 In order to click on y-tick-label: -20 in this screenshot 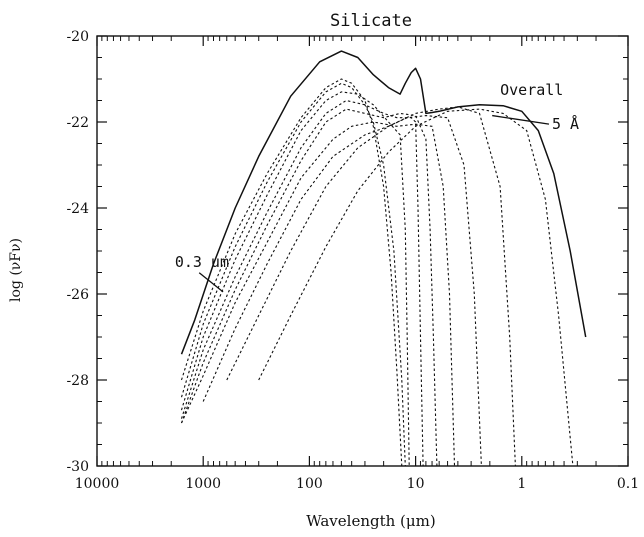, I will do `click(77, 37)`.